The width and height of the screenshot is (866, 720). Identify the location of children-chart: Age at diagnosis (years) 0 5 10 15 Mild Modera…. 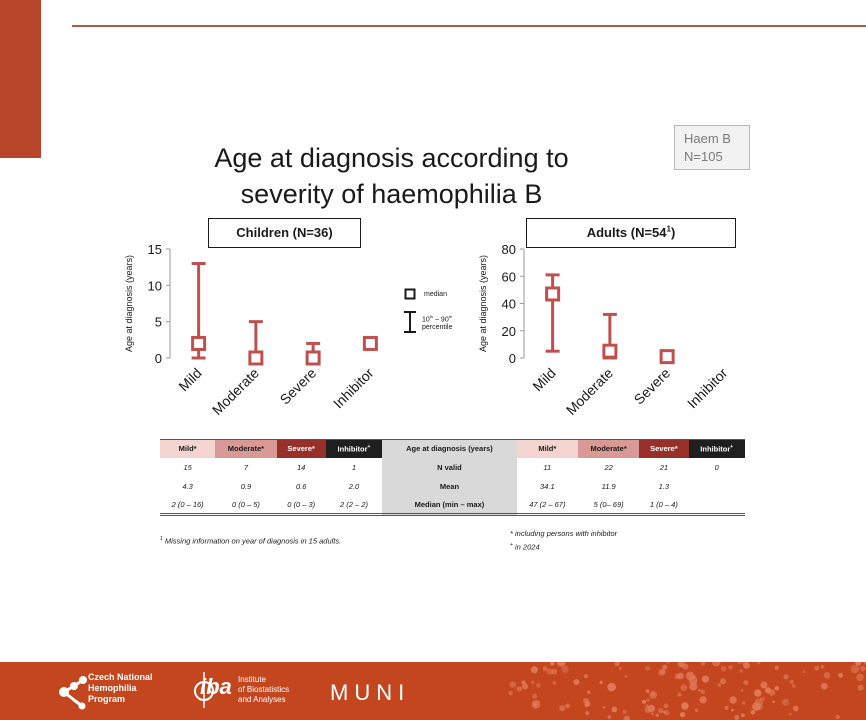
(251, 330).